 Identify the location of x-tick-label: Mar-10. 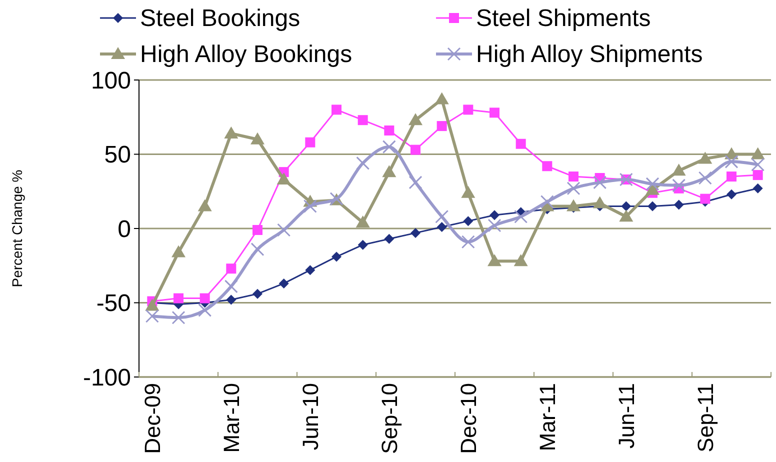
(231, 418).